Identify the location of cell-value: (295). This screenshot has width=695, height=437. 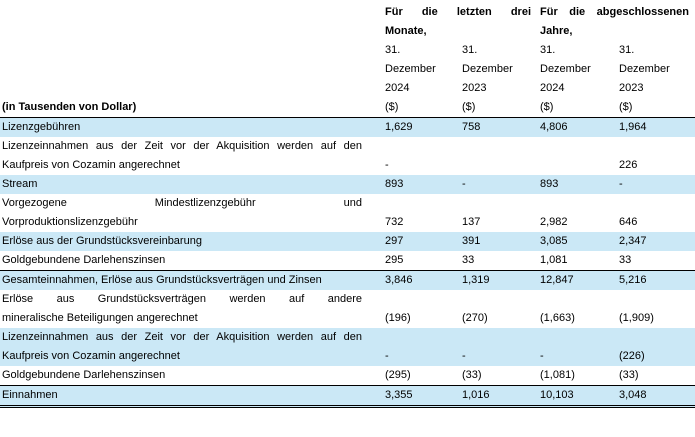
(398, 375).